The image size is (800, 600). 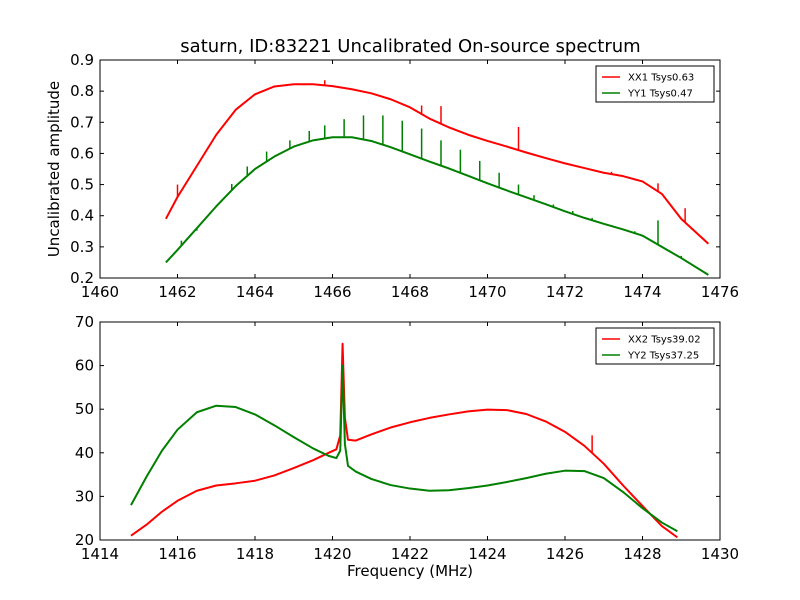 What do you see at coordinates (82, 91) in the screenshot?
I see `y-tick-label: 0.8` at bounding box center [82, 91].